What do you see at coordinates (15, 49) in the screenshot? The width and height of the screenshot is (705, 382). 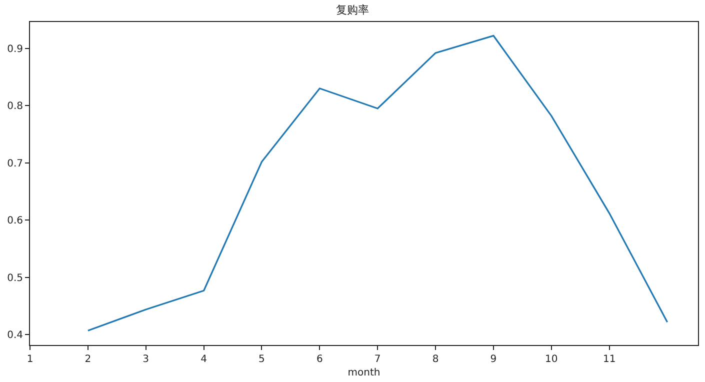 I see `y-tick-label: 0.9` at bounding box center [15, 49].